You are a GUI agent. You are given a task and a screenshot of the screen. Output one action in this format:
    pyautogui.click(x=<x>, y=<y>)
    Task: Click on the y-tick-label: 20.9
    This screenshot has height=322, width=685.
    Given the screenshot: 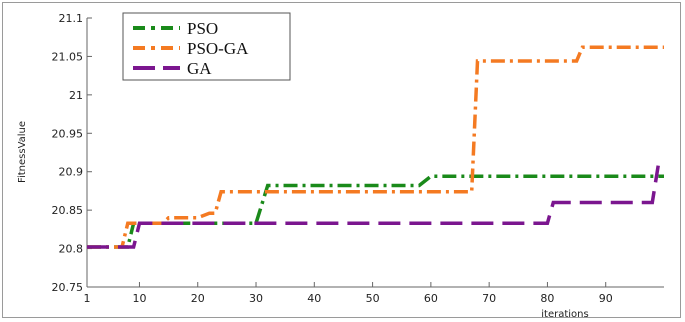 What is the action you would take?
    pyautogui.click(x=71, y=172)
    